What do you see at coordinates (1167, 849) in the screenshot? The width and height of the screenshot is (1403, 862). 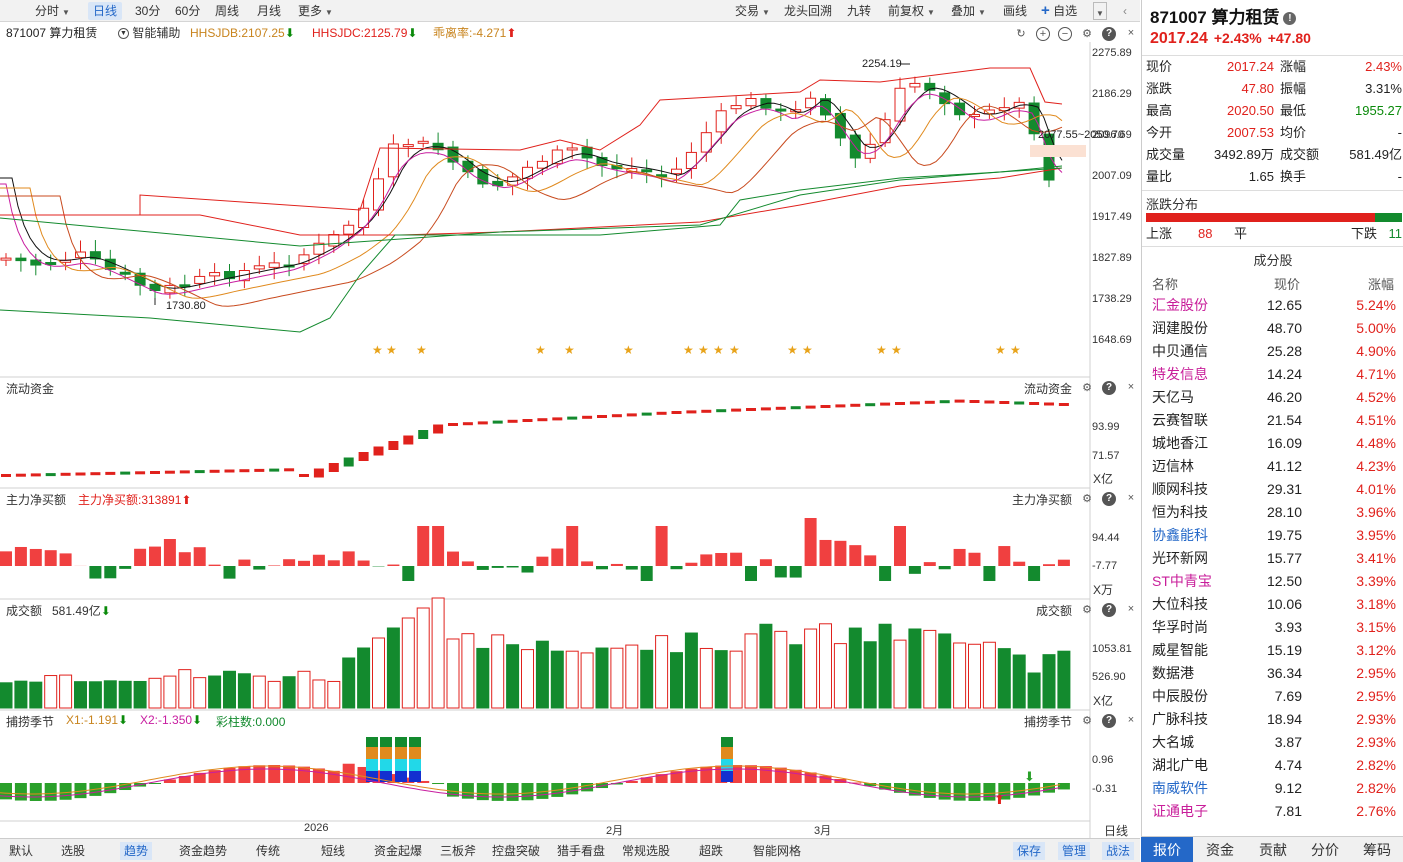 I see `tab-quote: 报价` at bounding box center [1167, 849].